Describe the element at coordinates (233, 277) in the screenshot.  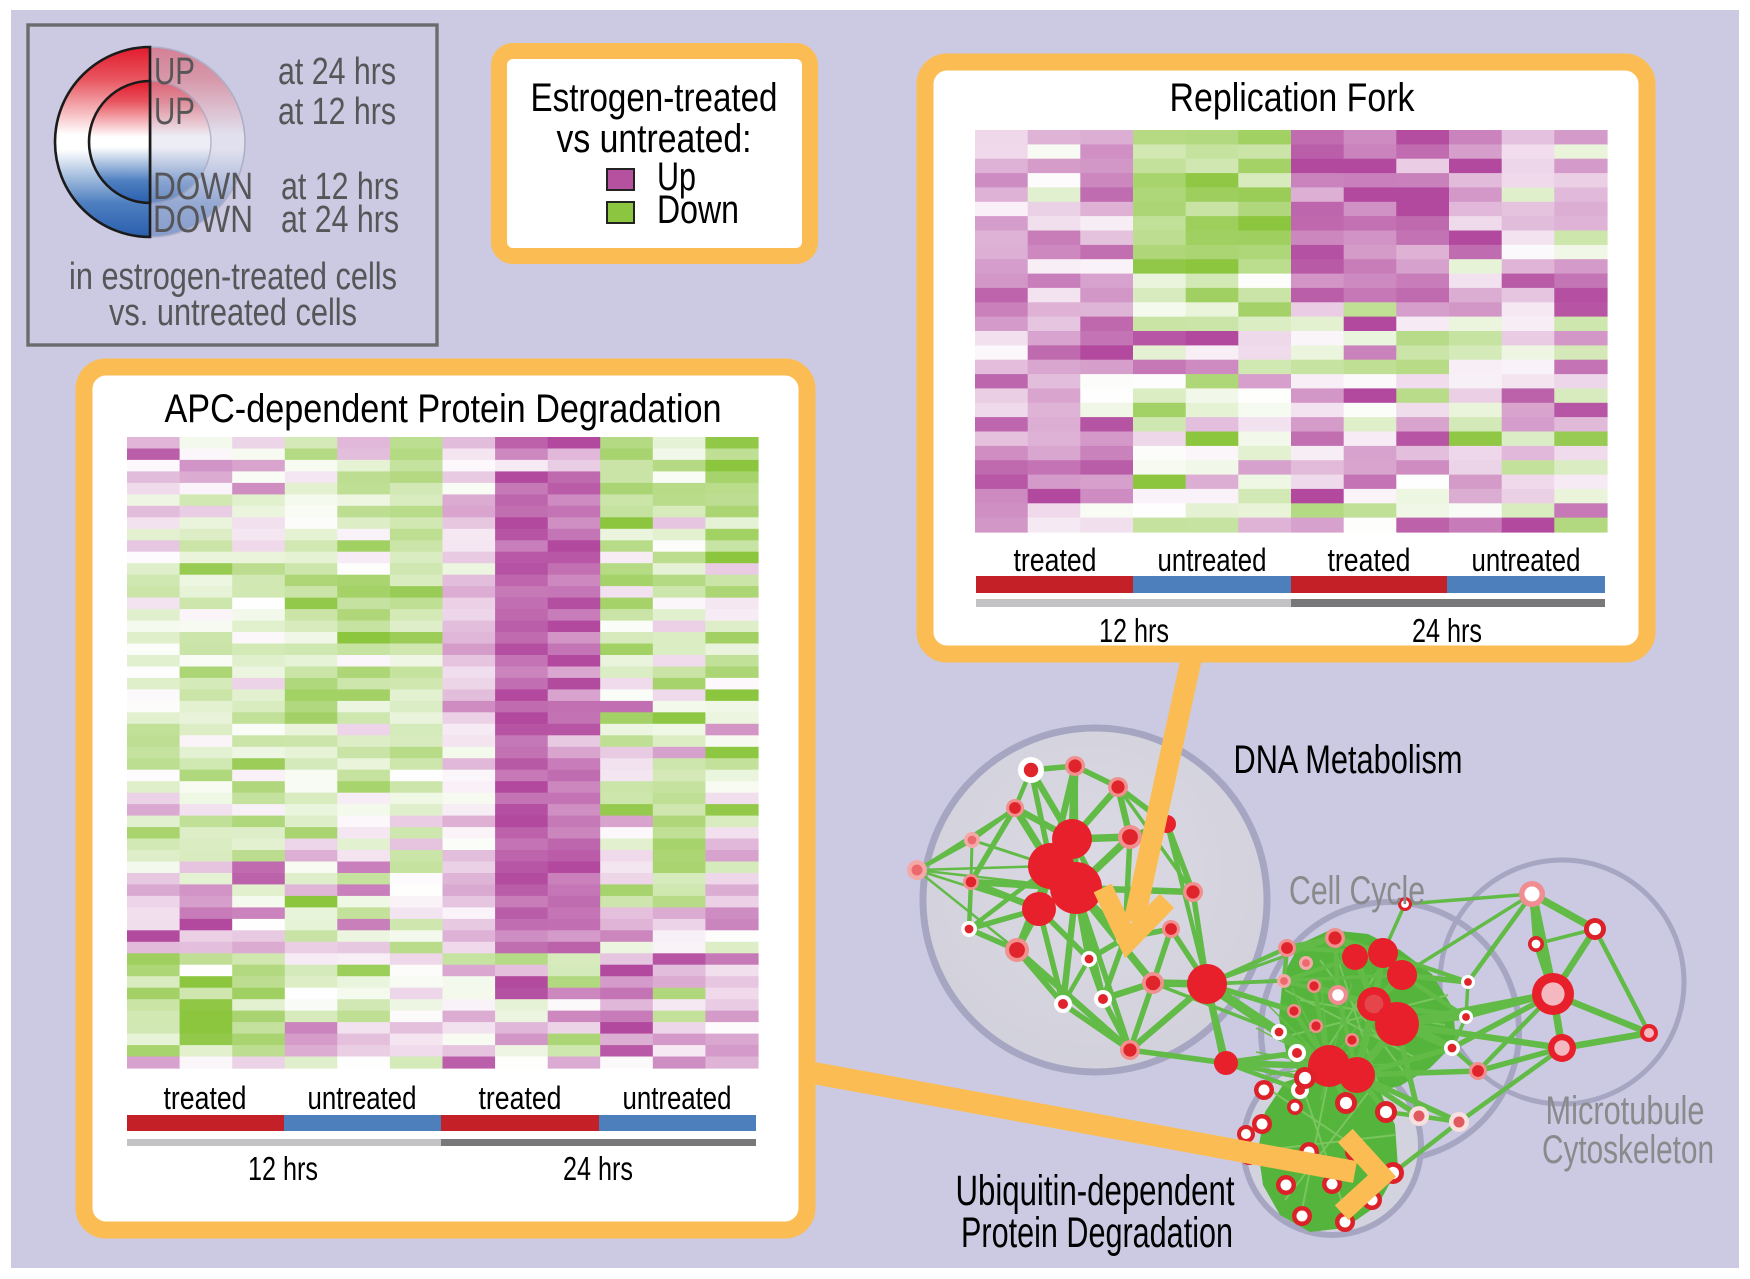
I see `svg-text: in estrogen-treated cells` at that location.